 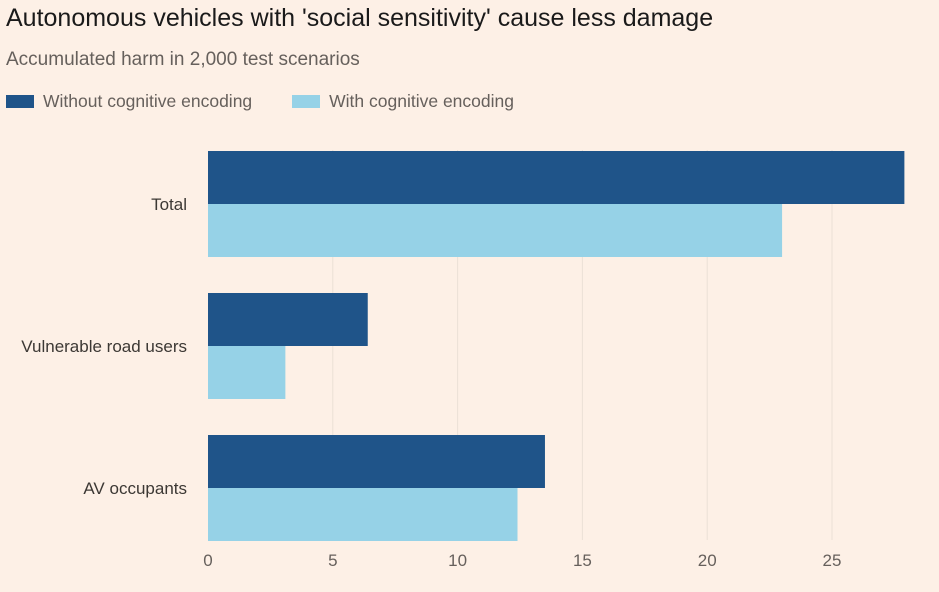 What do you see at coordinates (20, 101) in the screenshot?
I see `legend-swatch-without` at bounding box center [20, 101].